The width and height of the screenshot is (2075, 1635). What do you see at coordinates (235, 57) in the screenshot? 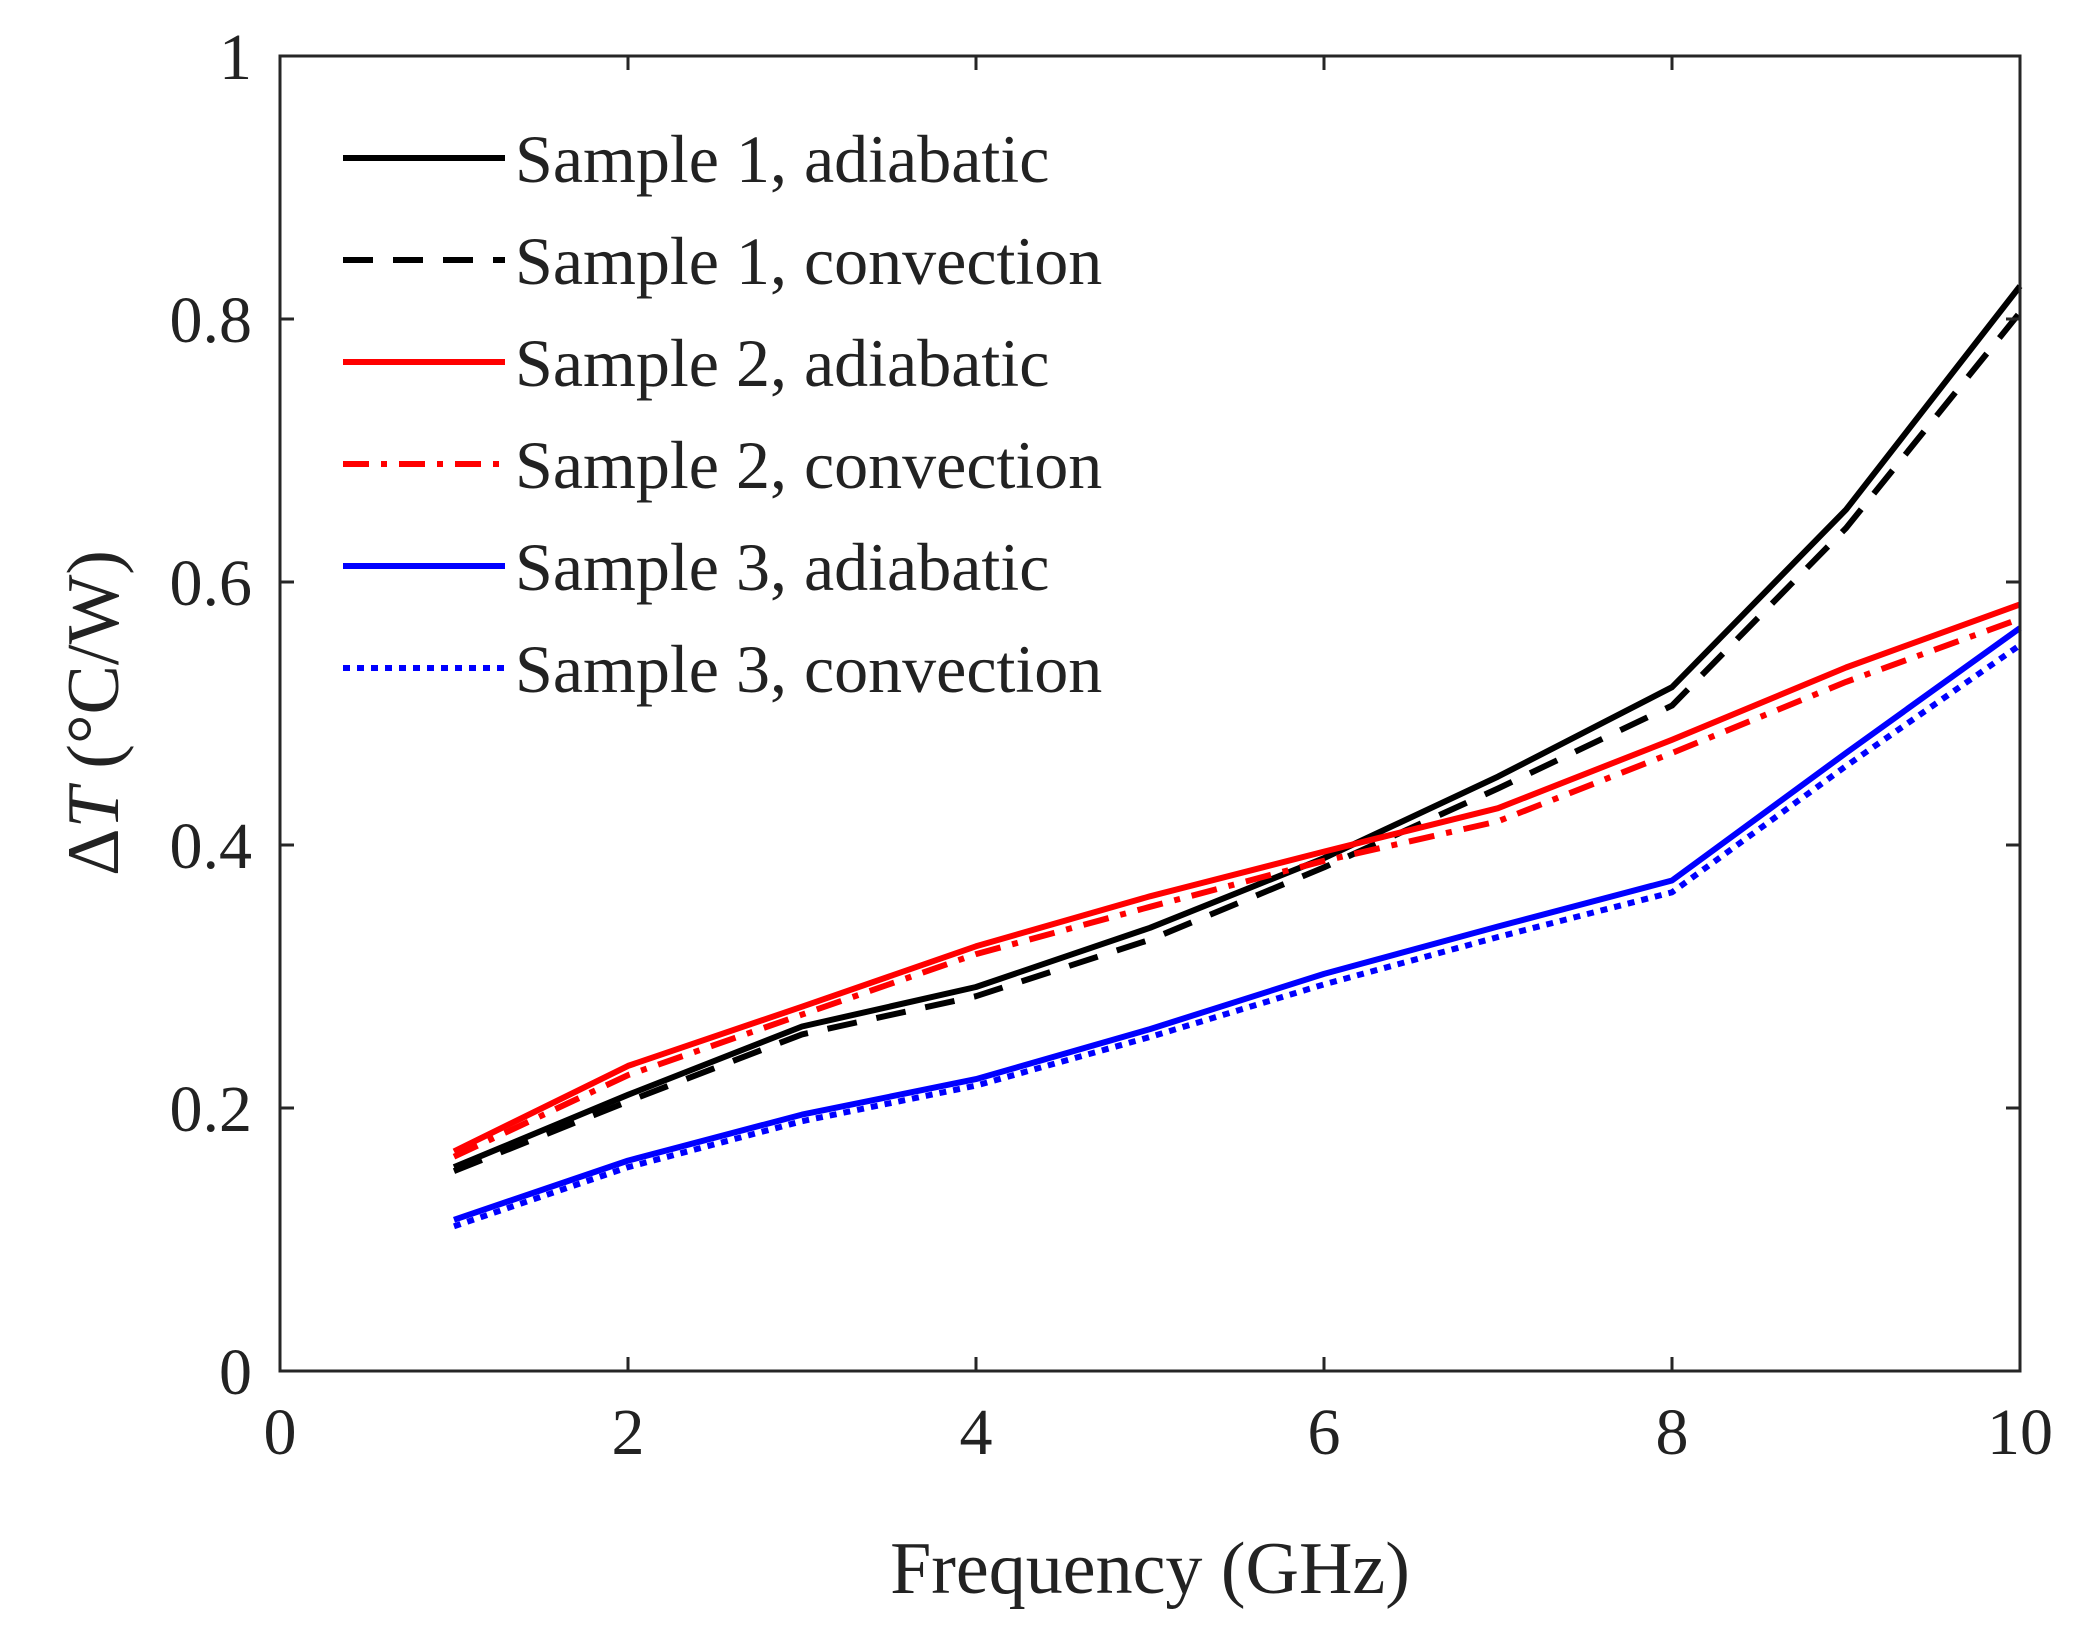
I see `y-tick-label-5: 1` at bounding box center [235, 57].